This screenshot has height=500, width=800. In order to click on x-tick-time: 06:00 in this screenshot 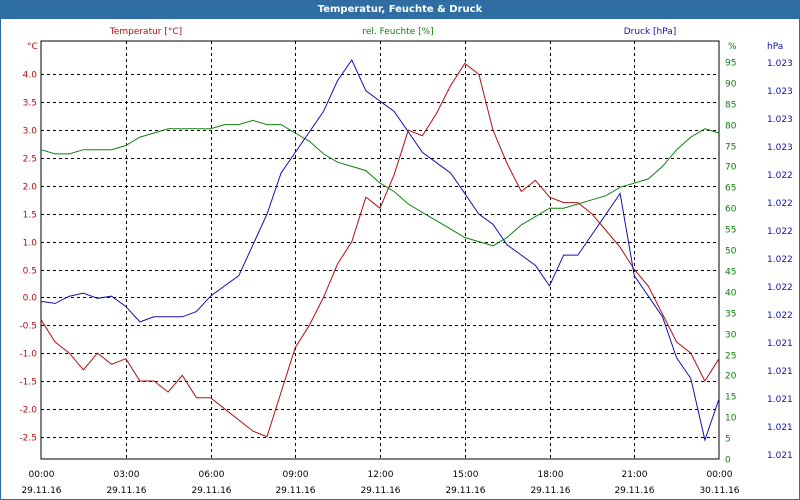, I will do `click(212, 475)`.